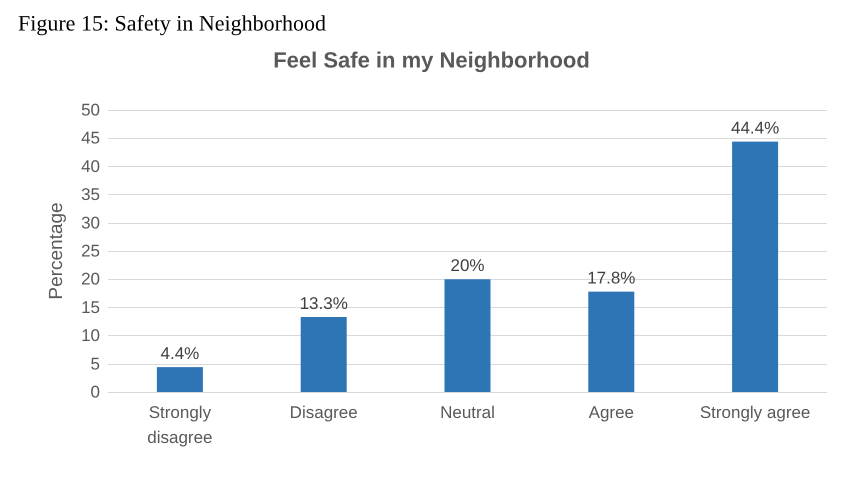 The width and height of the screenshot is (863, 482). I want to click on y-tick-label: 0, so click(95, 392).